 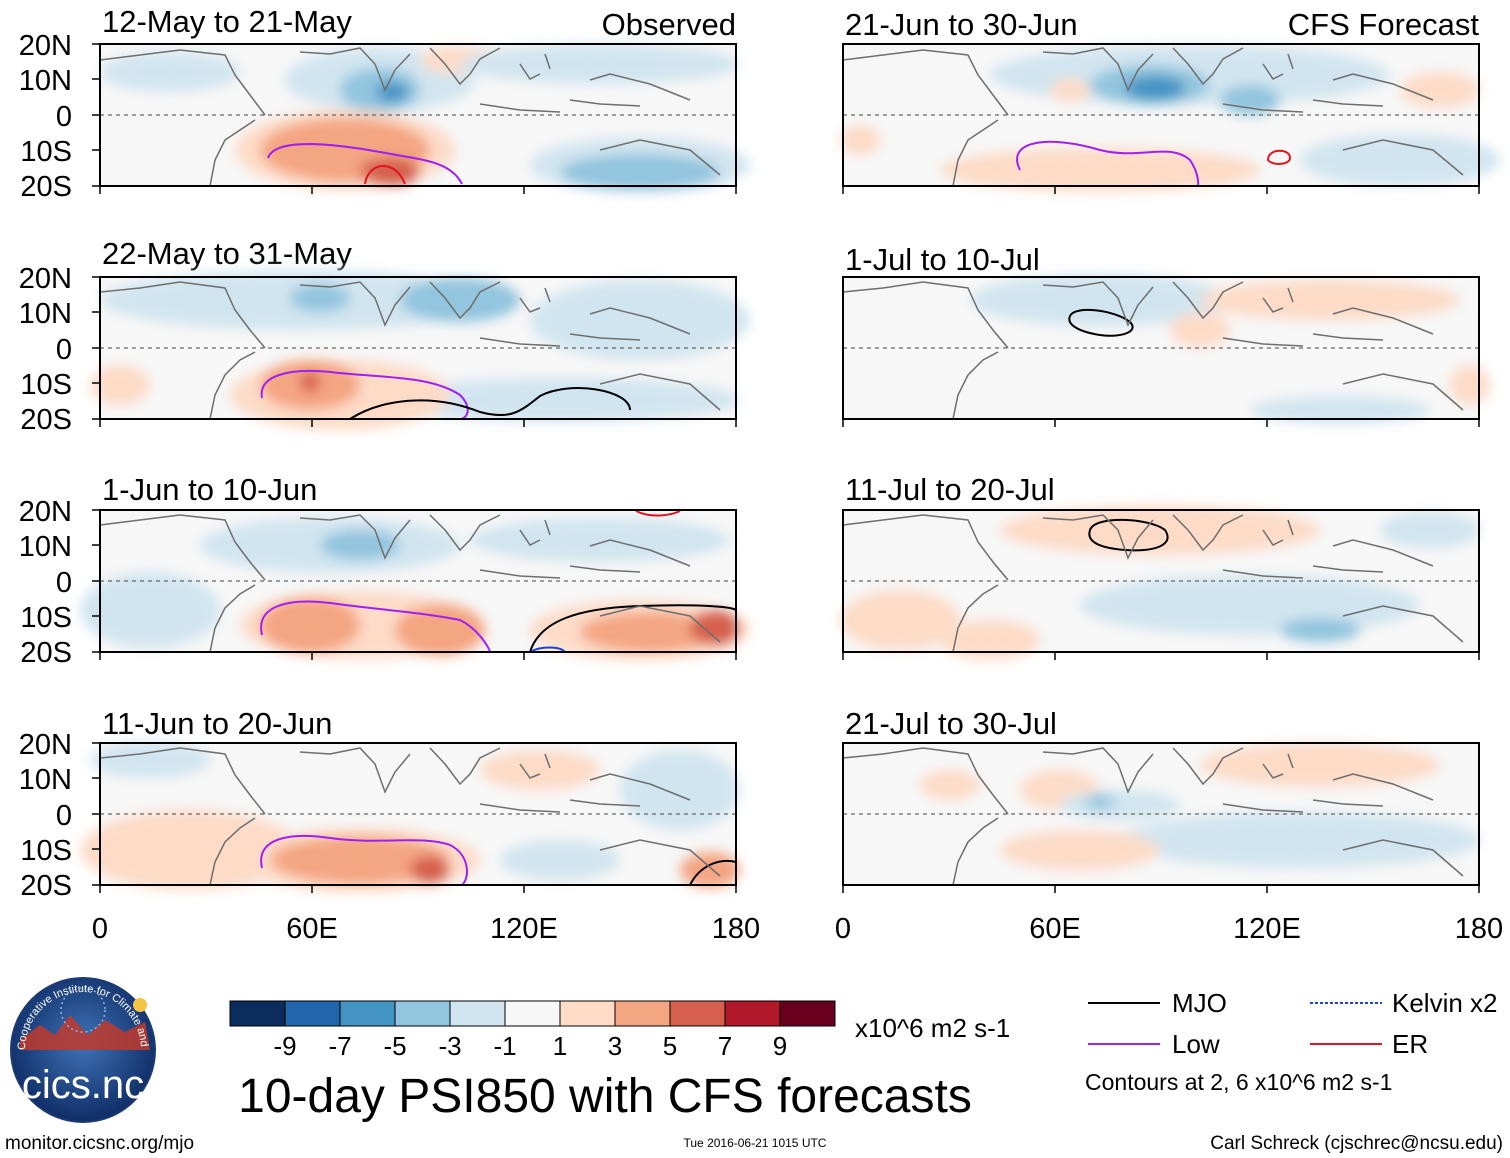 What do you see at coordinates (415, 566) in the screenshot?
I see `panel-observed-3: 1-Jun to 10-Jun` at bounding box center [415, 566].